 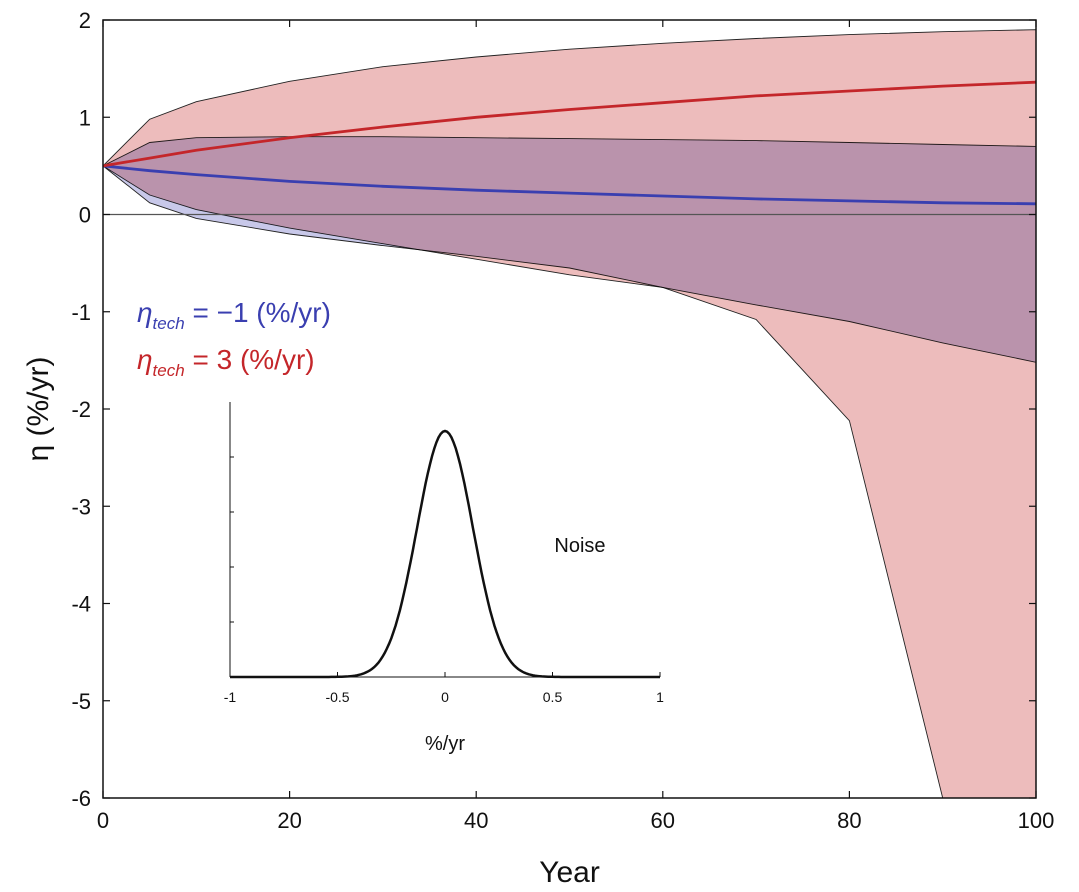 What do you see at coordinates (85, 215) in the screenshot?
I see `y-tick-label: 0` at bounding box center [85, 215].